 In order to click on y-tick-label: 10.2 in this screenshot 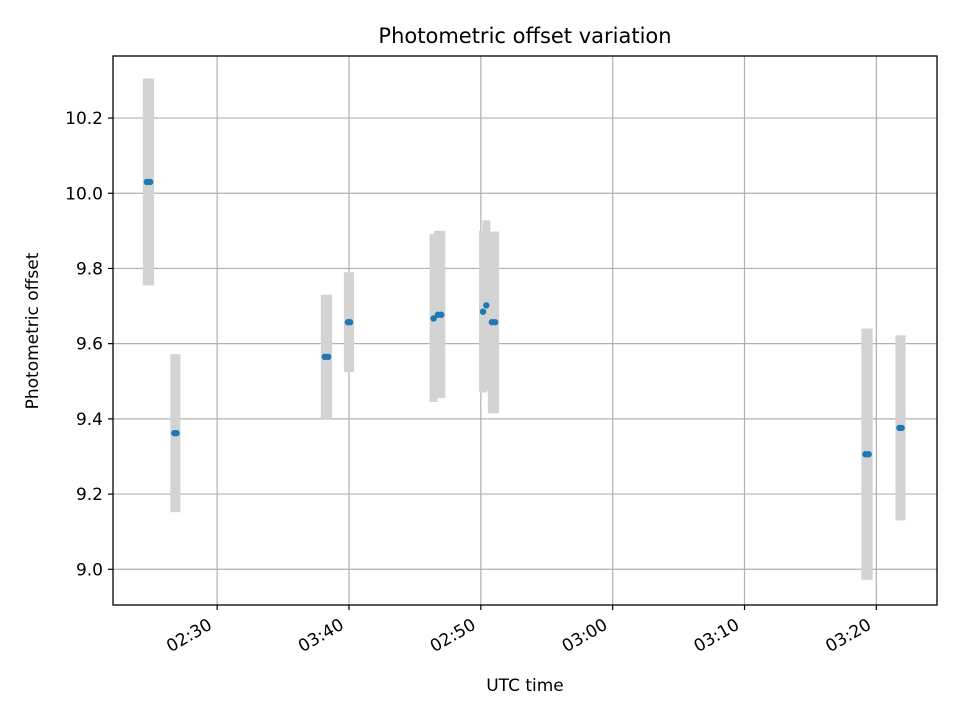, I will do `click(84, 119)`.